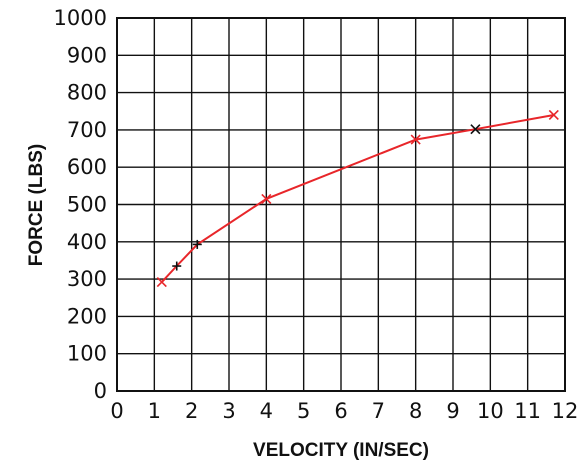 The height and width of the screenshot is (468, 582). I want to click on y-tick-label: 0, so click(100, 391).